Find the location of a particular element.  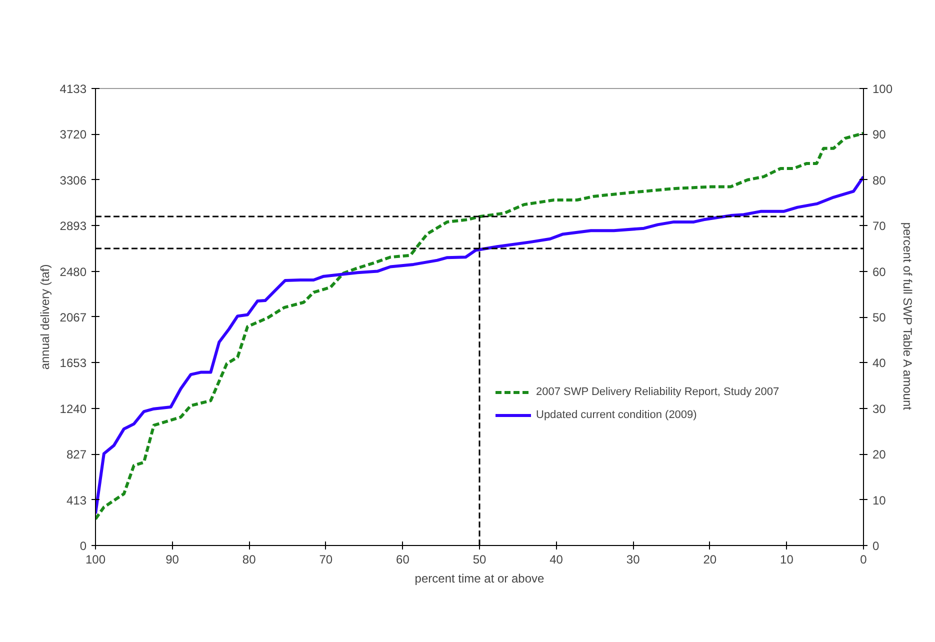

x-tick-label: 60 is located at coordinates (403, 559).